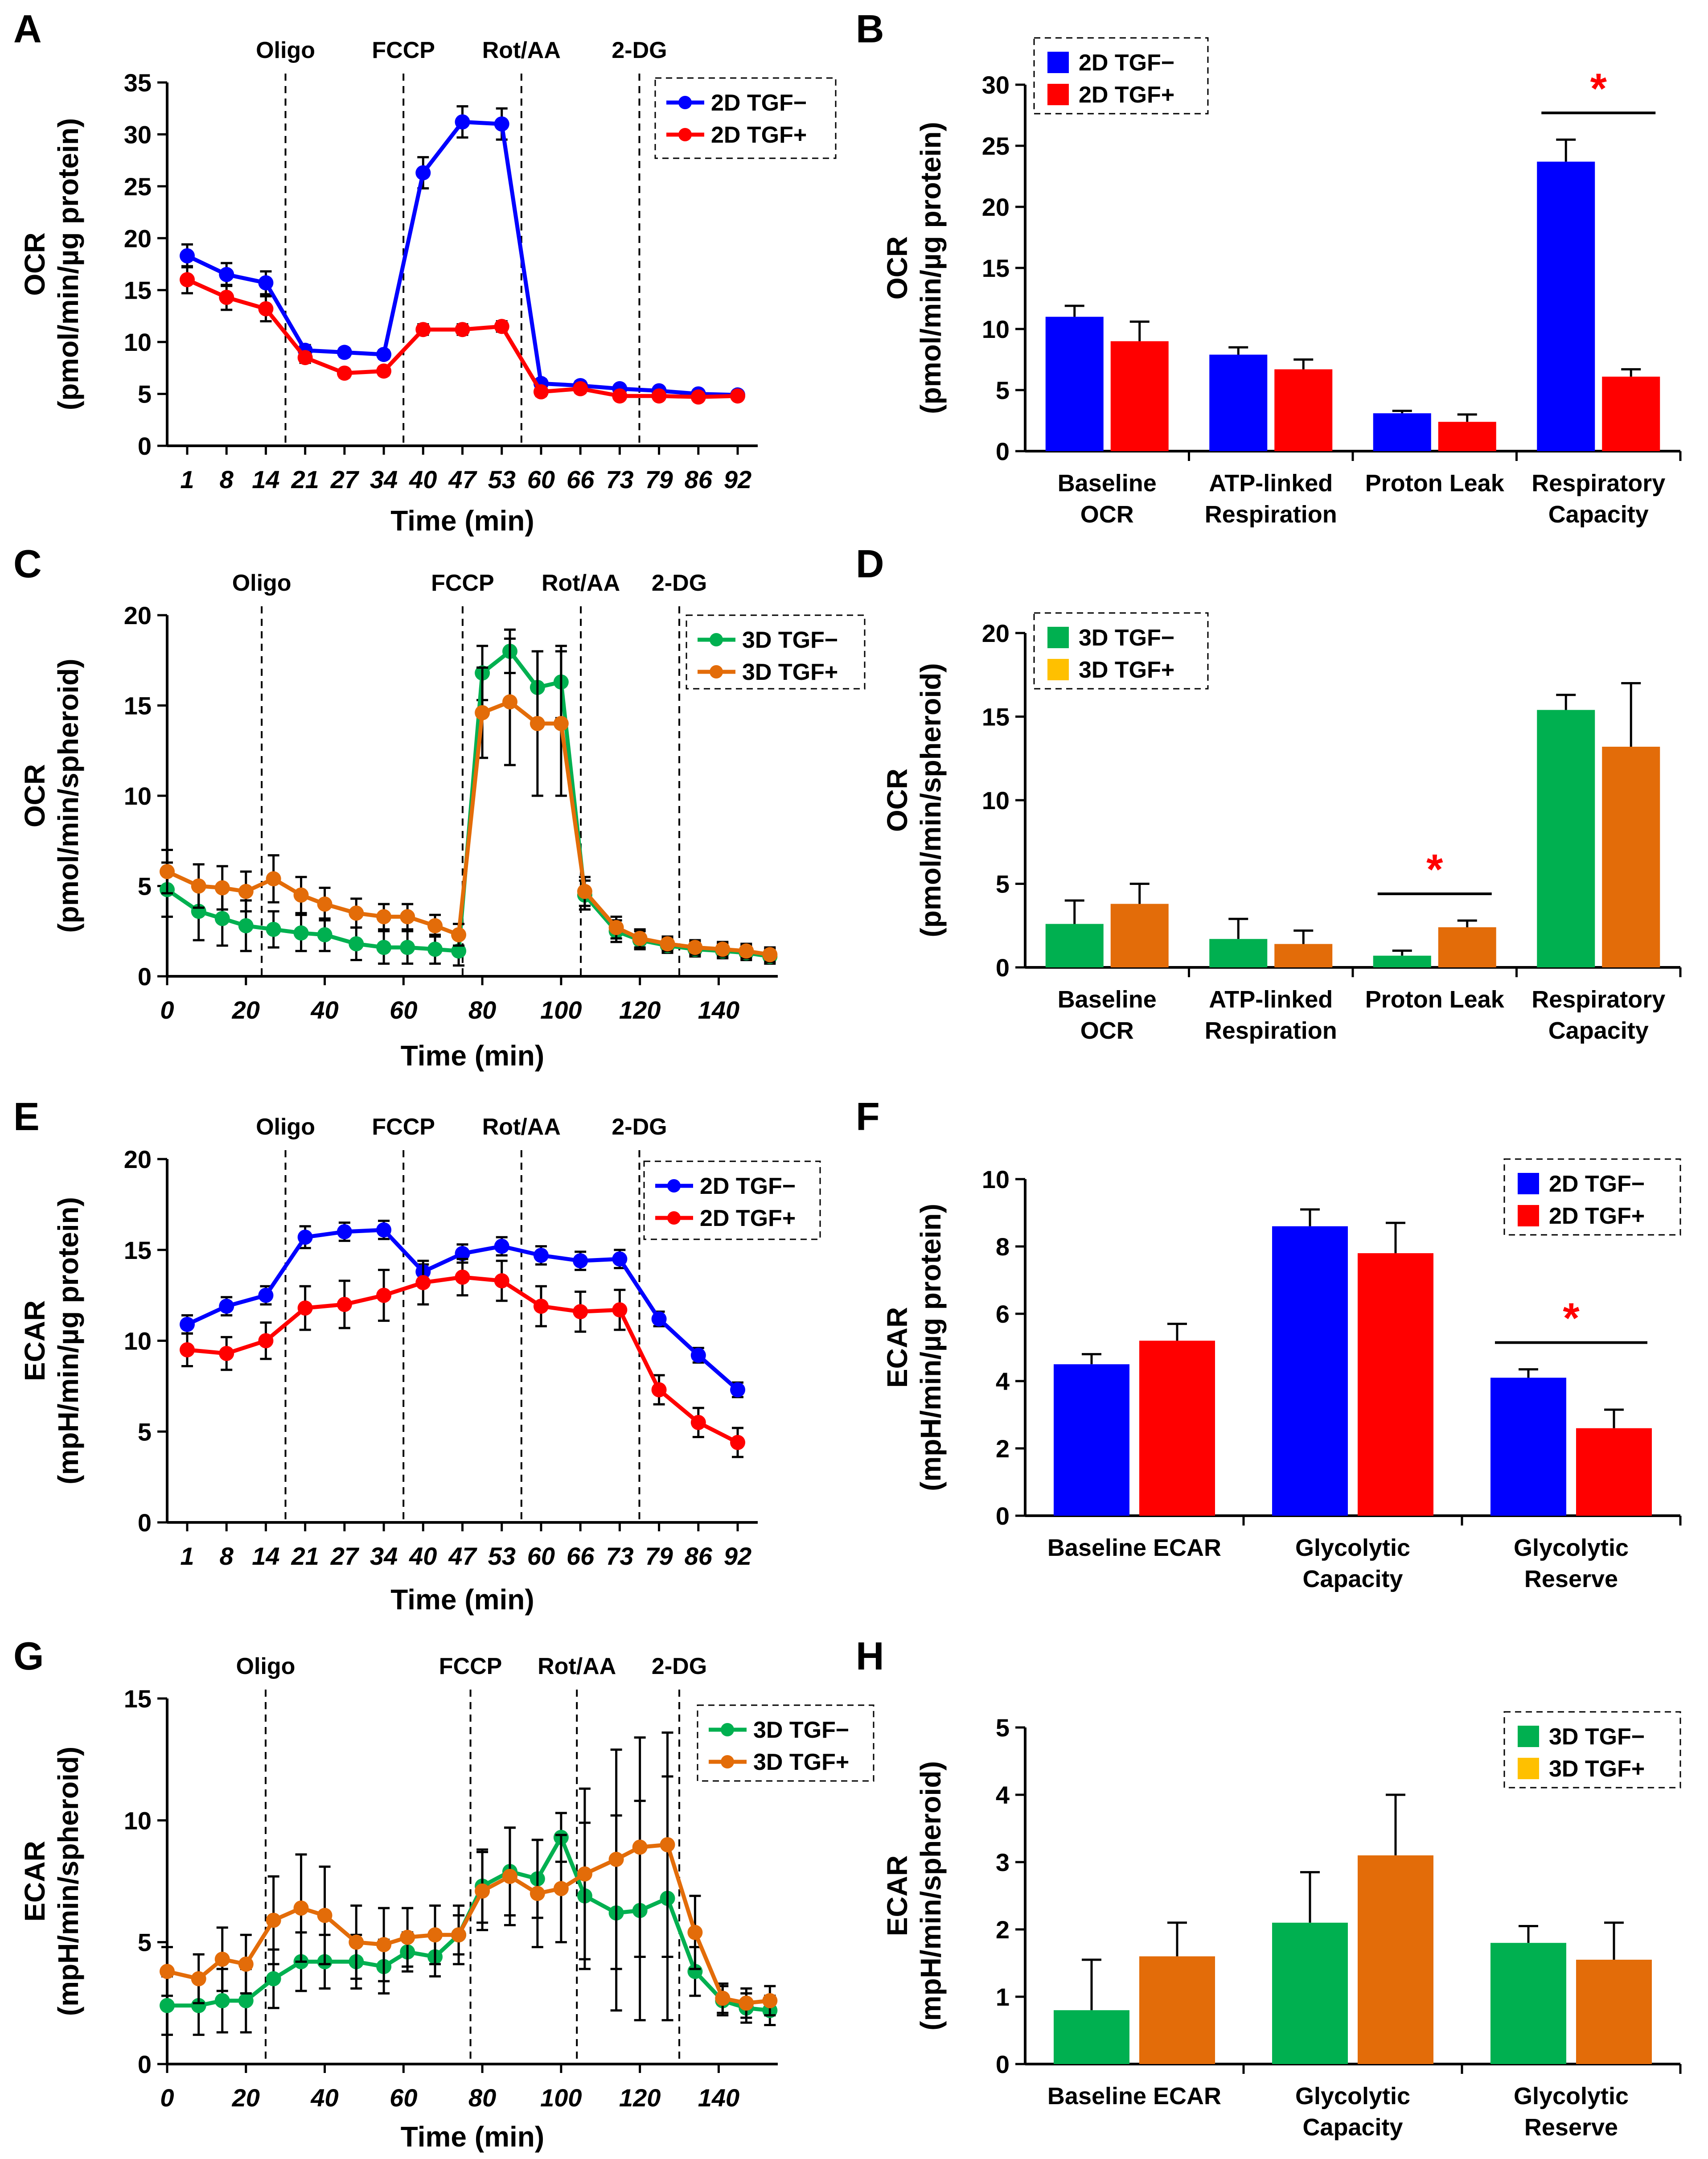  What do you see at coordinates (659, 479) in the screenshot?
I see `x-tick-label: 79` at bounding box center [659, 479].